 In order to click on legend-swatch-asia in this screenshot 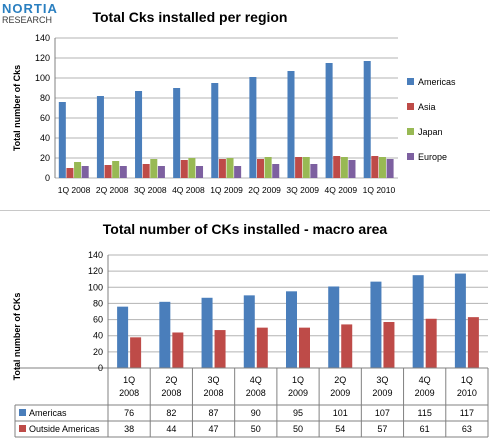, I will do `click(410, 106)`.